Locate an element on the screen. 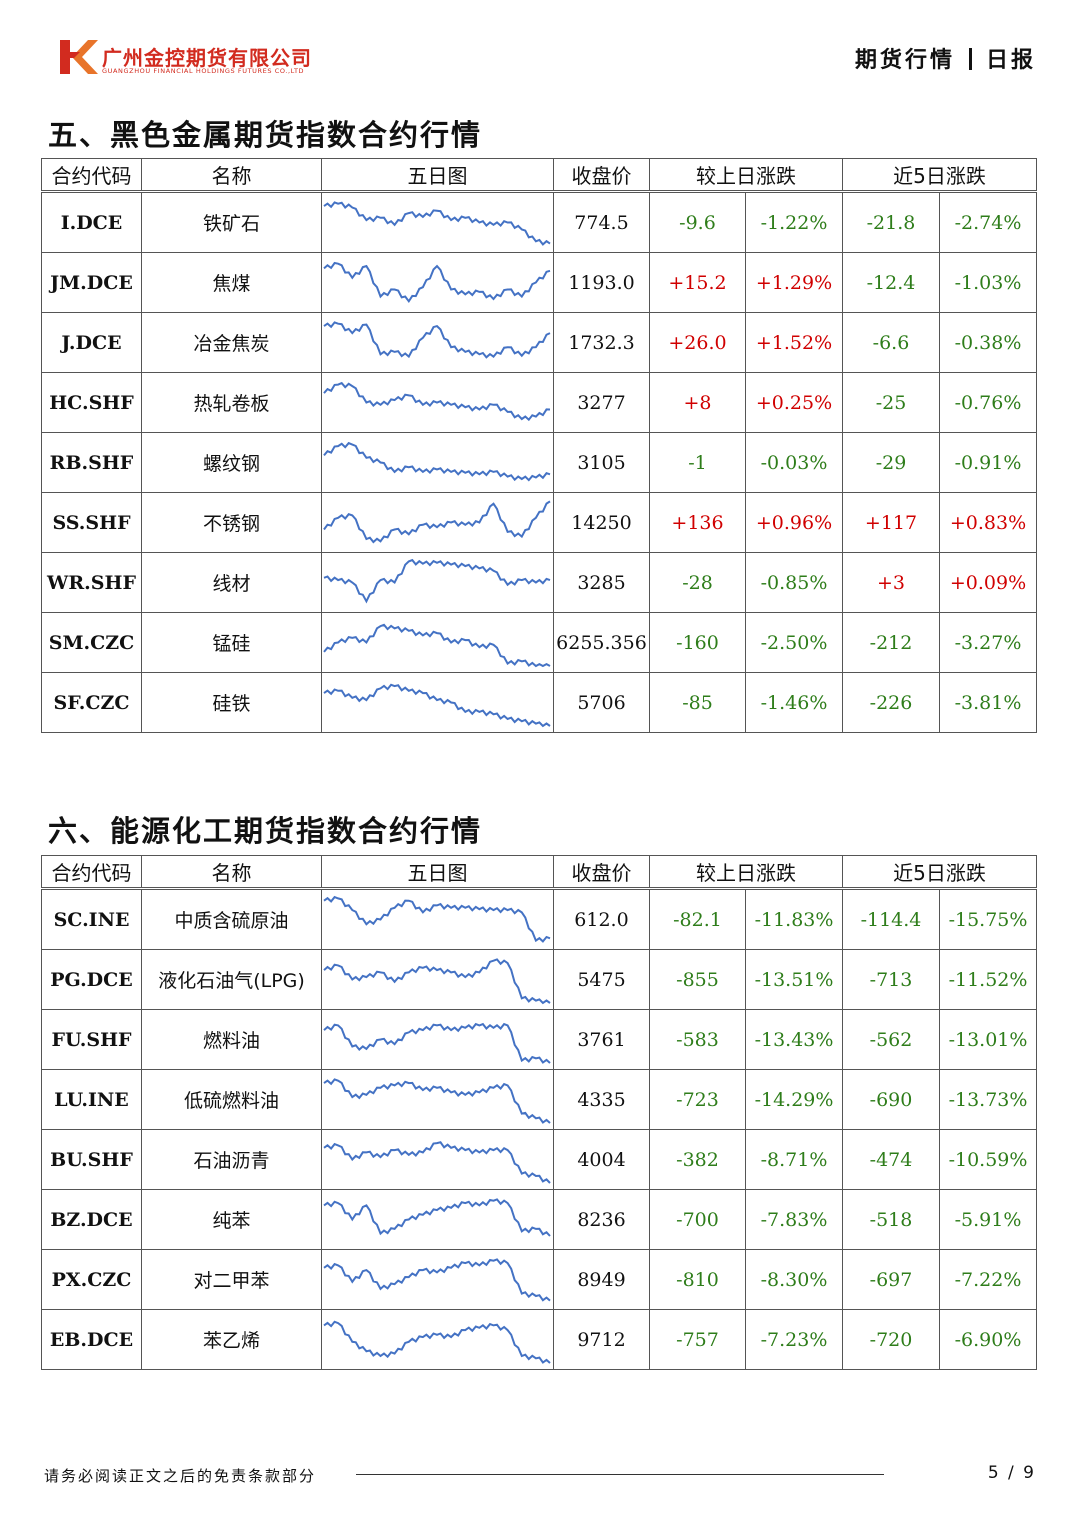 Image resolution: width=1080 pixels, height=1527 pixels. close-price: 3105 is located at coordinates (601, 462).